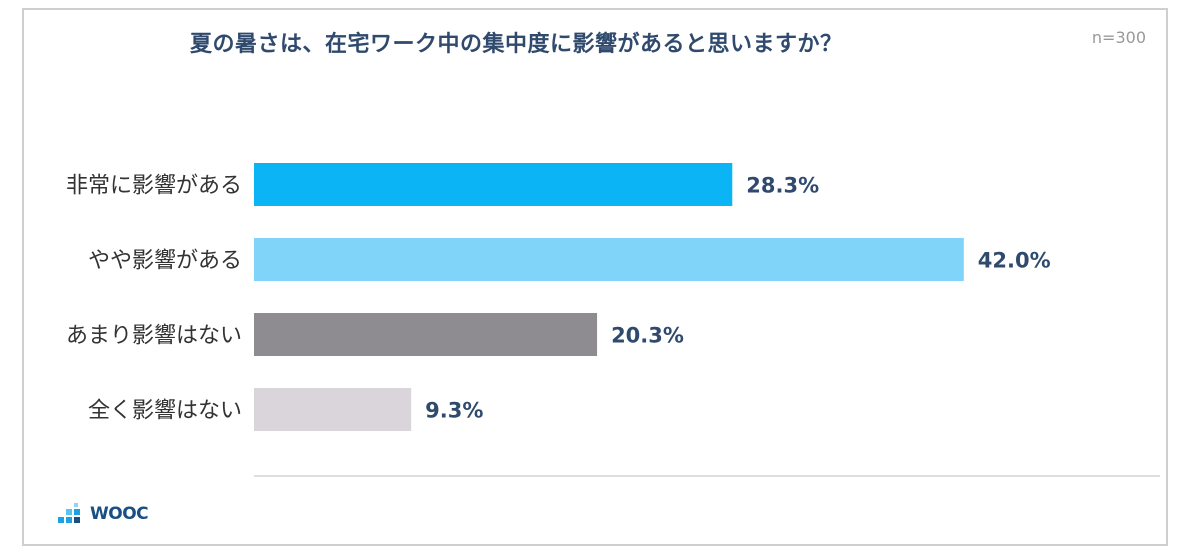  What do you see at coordinates (165, 261) in the screenshot?
I see `category-label-2: やや影響がある` at bounding box center [165, 261].